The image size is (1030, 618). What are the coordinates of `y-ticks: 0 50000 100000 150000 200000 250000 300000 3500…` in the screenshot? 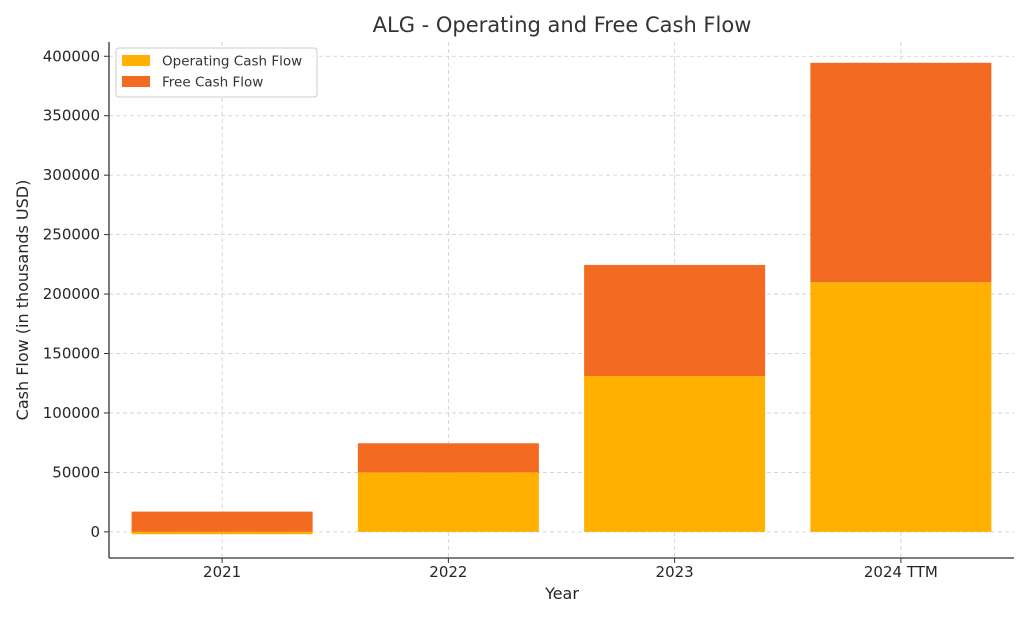 It's located at (76, 294).